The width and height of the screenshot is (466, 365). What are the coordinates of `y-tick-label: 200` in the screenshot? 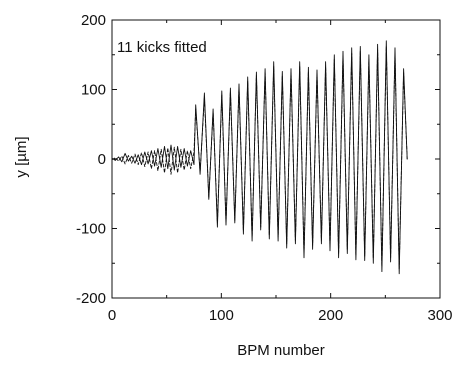 It's located at (93, 20).